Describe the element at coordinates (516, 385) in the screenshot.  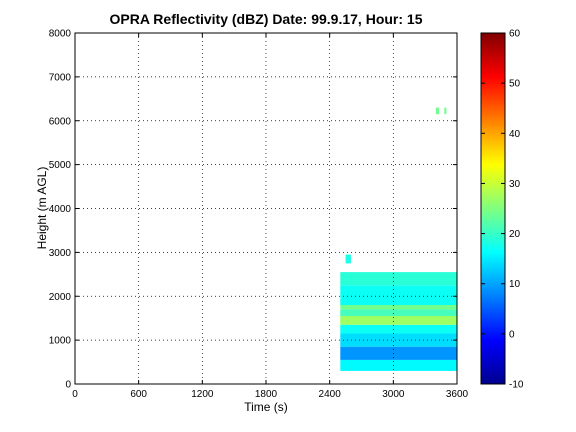
I see `colorbar-tick-label: -10` at that location.